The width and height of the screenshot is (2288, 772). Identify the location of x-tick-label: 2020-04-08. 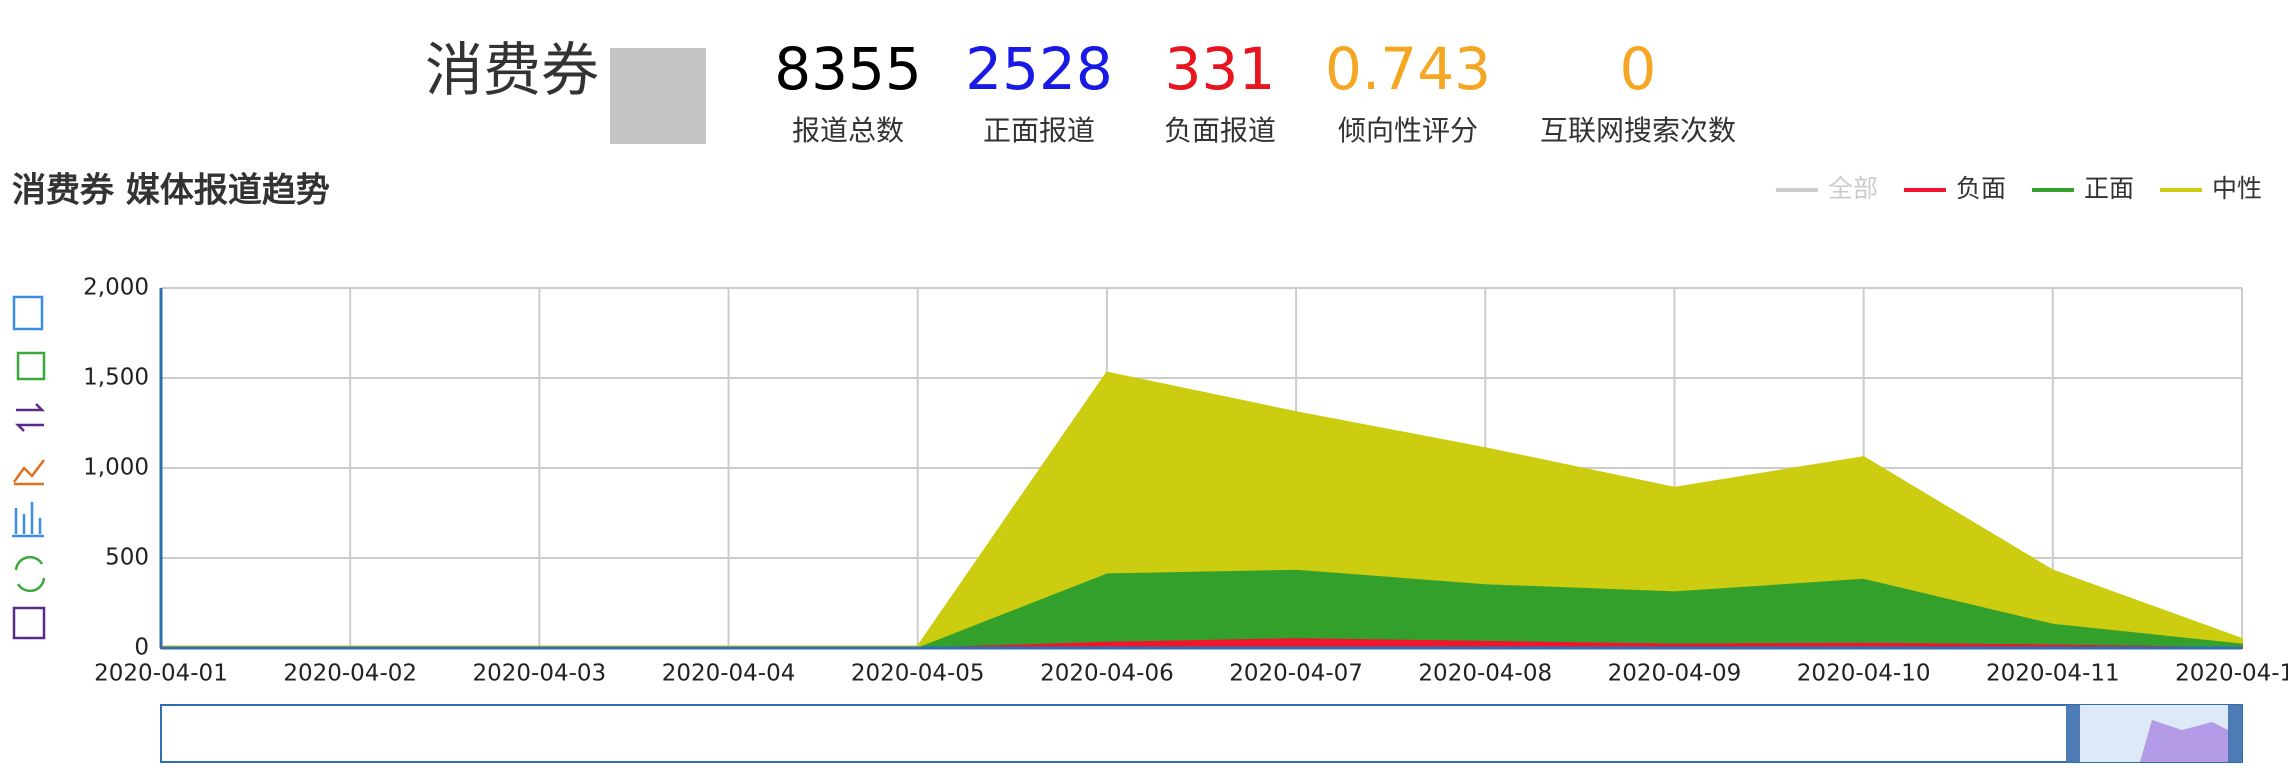
(1485, 674).